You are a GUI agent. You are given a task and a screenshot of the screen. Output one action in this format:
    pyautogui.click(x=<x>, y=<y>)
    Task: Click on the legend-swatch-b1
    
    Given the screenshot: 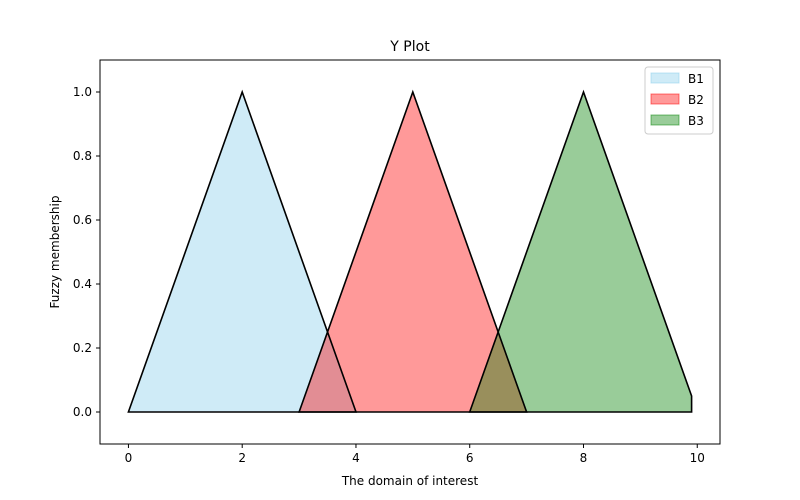 What is the action you would take?
    pyautogui.click(x=665, y=78)
    